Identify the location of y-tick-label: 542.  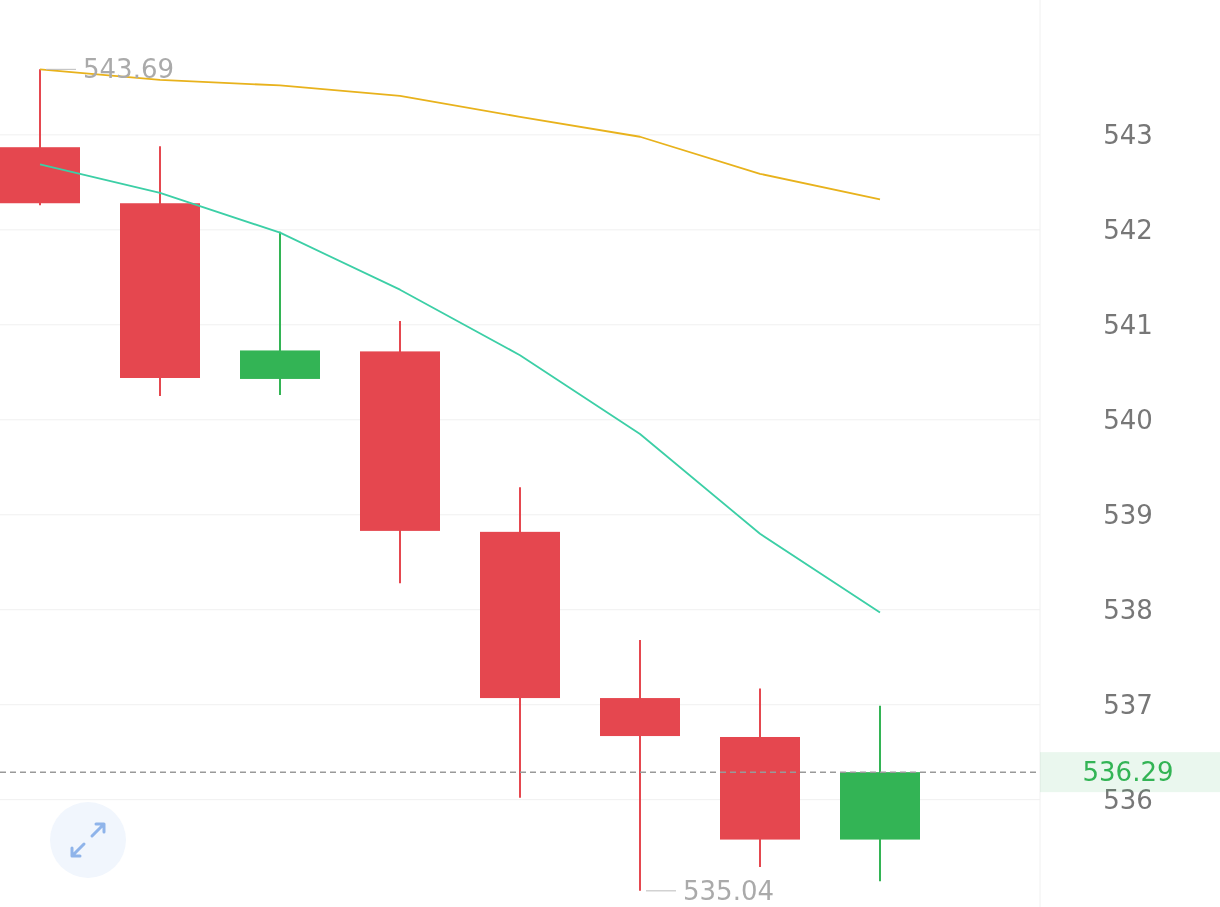
(1128, 229).